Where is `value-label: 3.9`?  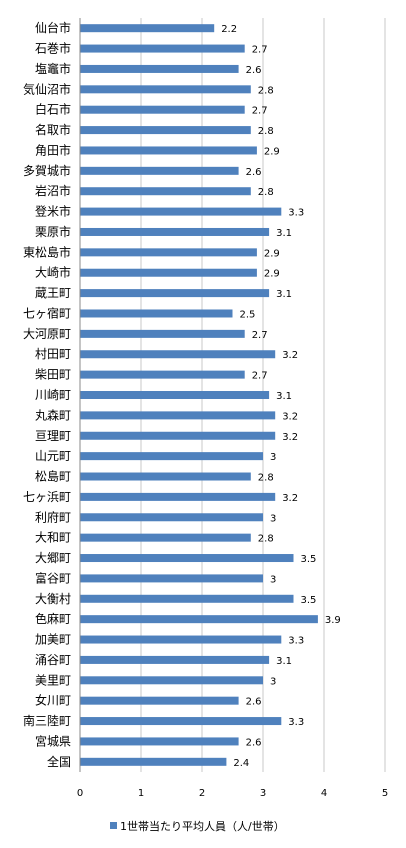
value-label: 3.9 is located at coordinates (333, 620).